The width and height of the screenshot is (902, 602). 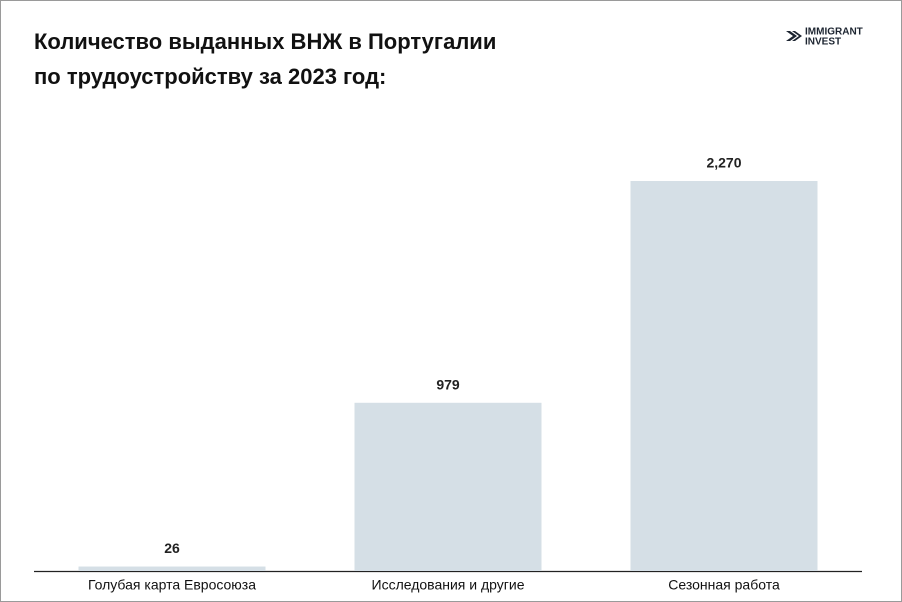 I want to click on x-tick-label: Голубая карта Евросоюза, so click(x=172, y=585).